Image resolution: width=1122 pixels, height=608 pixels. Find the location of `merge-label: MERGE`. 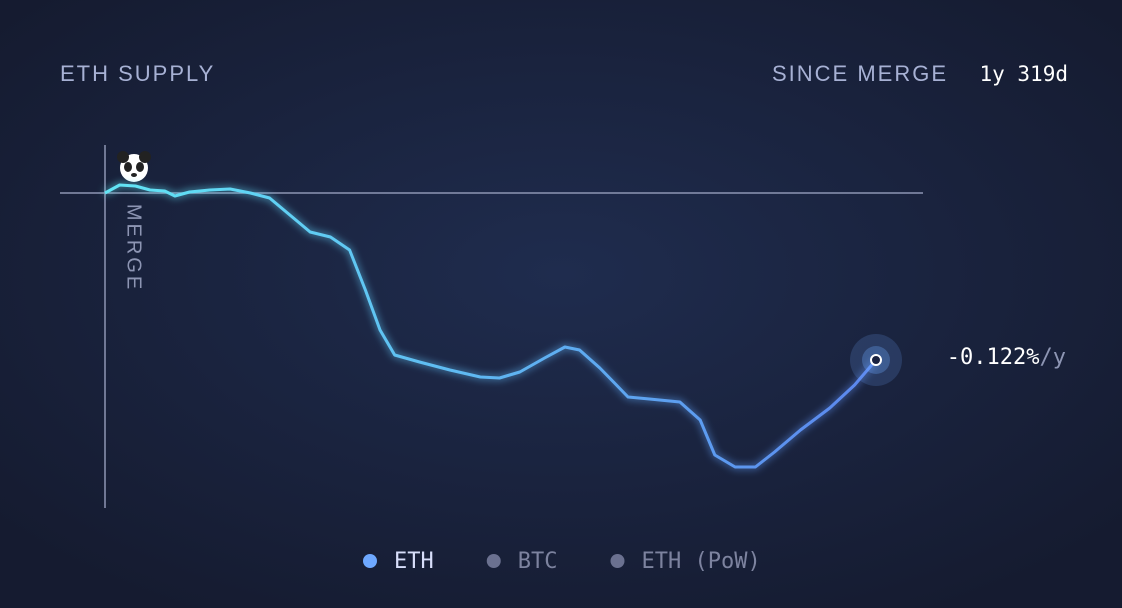

merge-label: MERGE is located at coordinates (134, 248).